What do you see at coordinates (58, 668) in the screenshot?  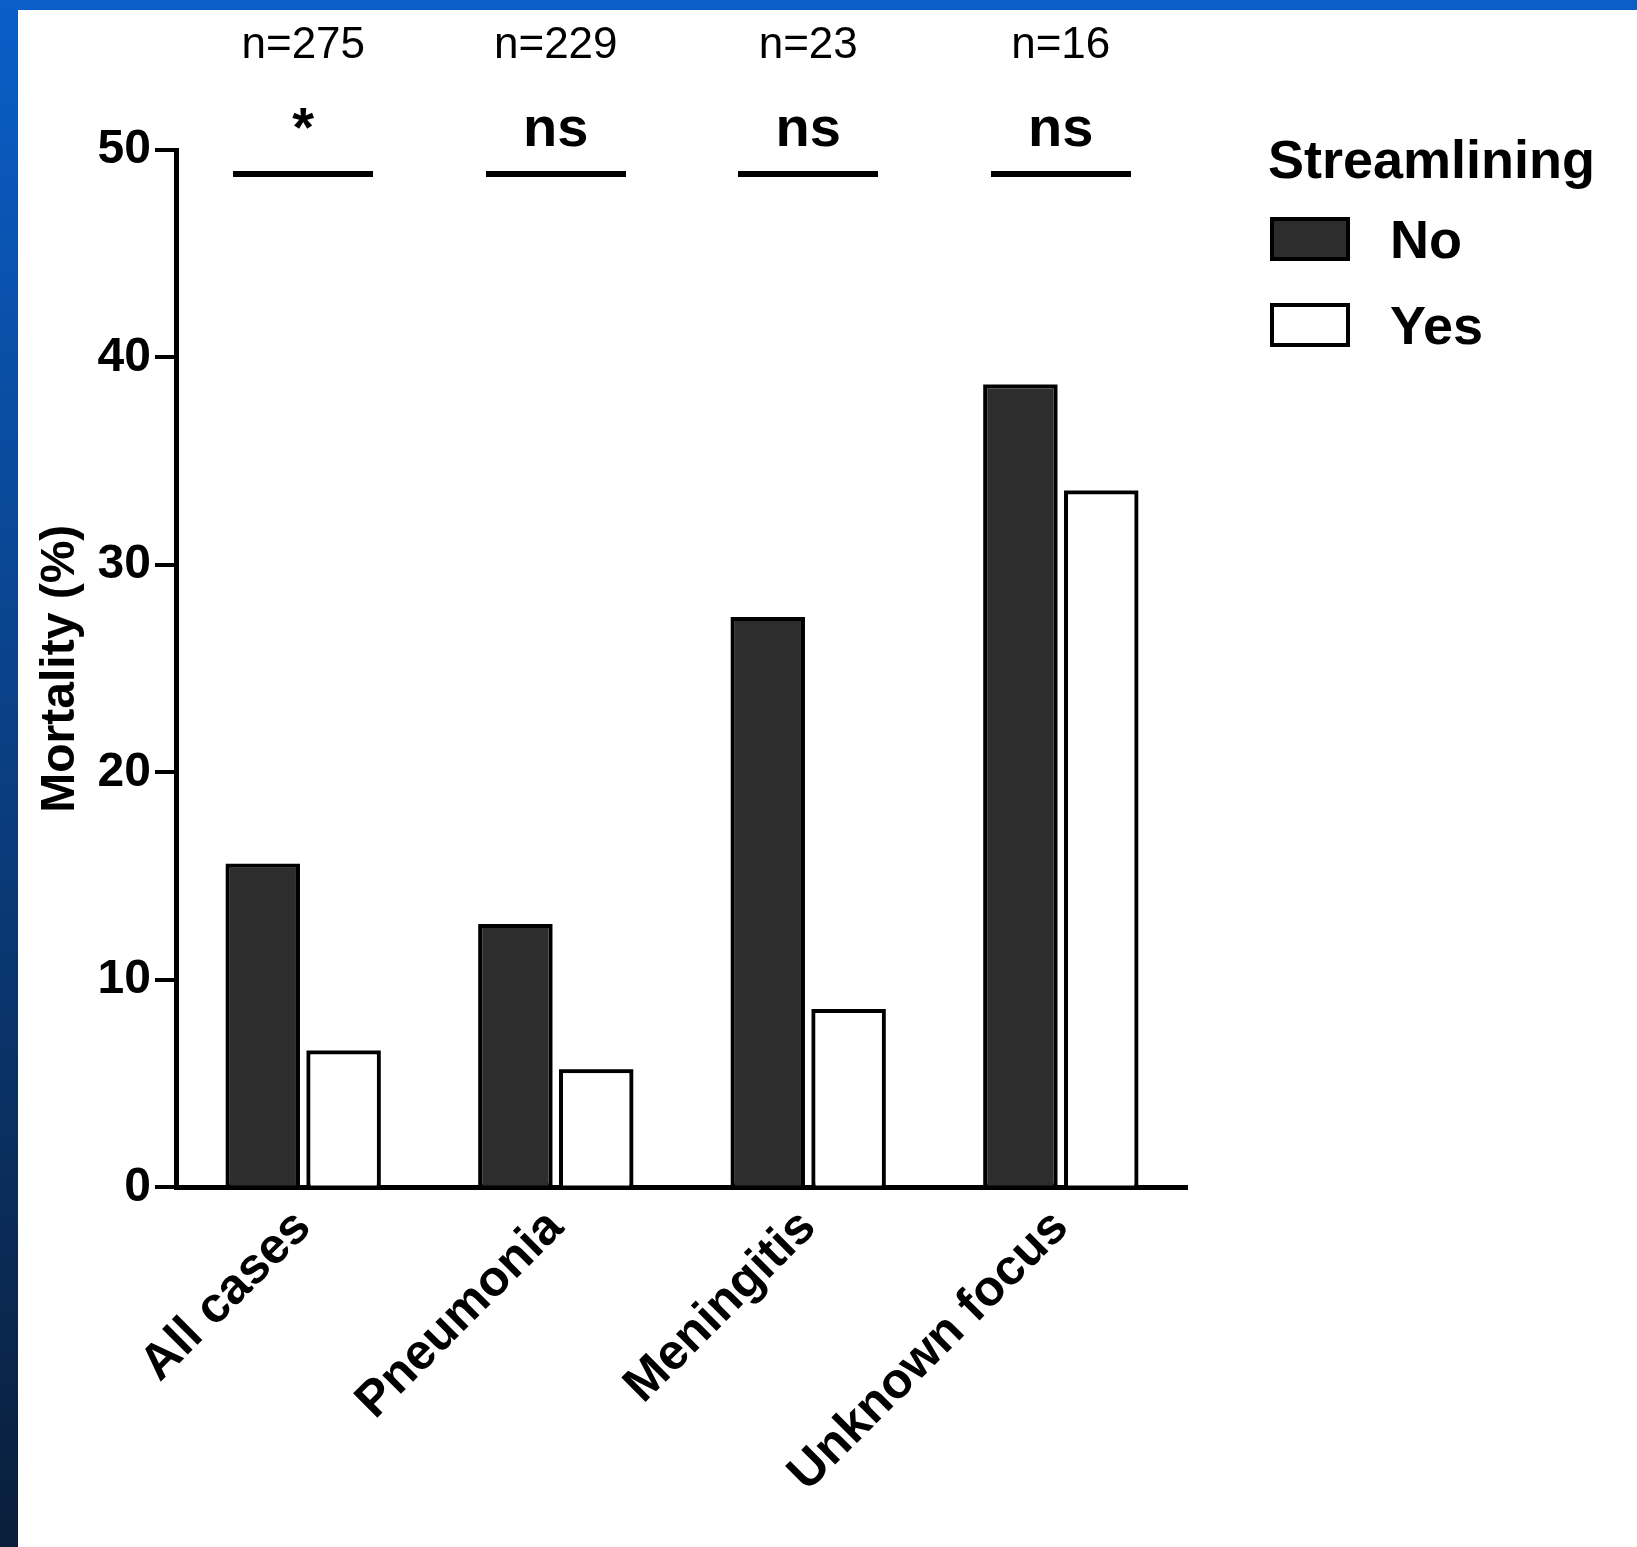 I see `y-axis-title: Mortality (%)` at bounding box center [58, 668].